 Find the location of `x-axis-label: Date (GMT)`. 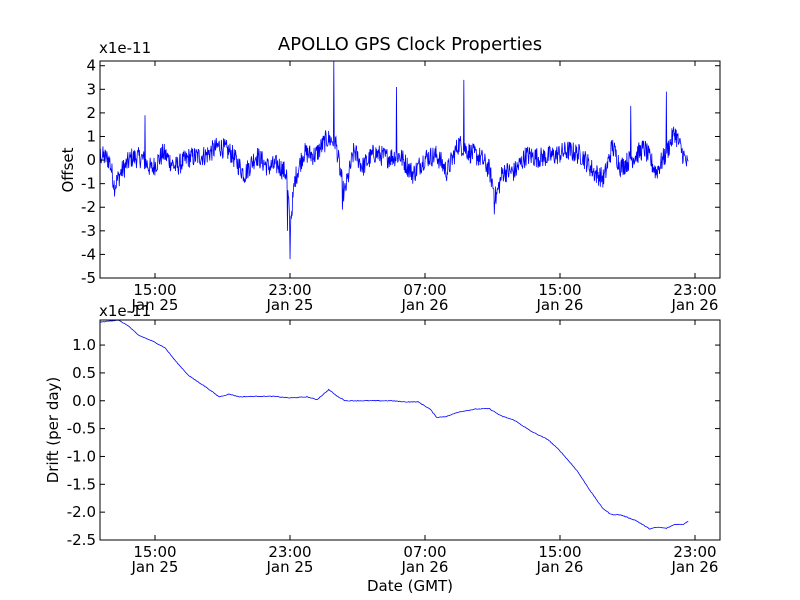

x-axis-label: Date (GMT) is located at coordinates (410, 586).